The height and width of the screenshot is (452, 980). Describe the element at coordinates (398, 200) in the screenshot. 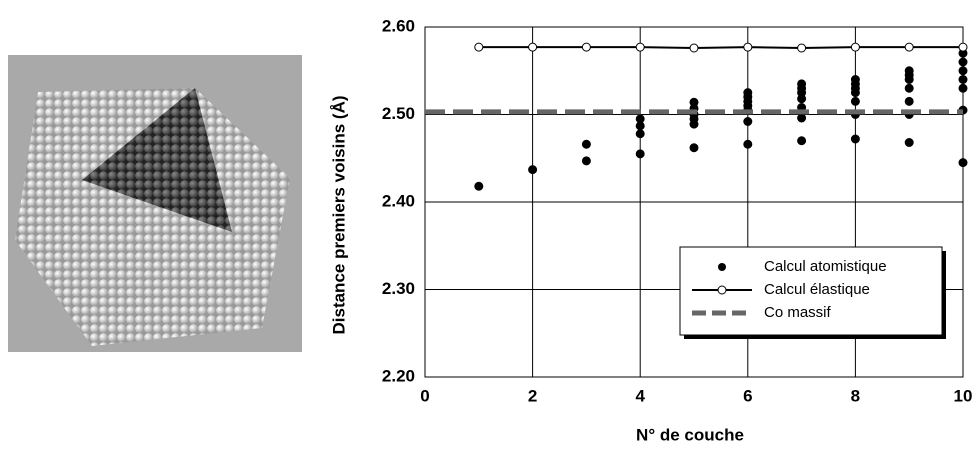

I see `y-tick-label: 2.40` at that location.